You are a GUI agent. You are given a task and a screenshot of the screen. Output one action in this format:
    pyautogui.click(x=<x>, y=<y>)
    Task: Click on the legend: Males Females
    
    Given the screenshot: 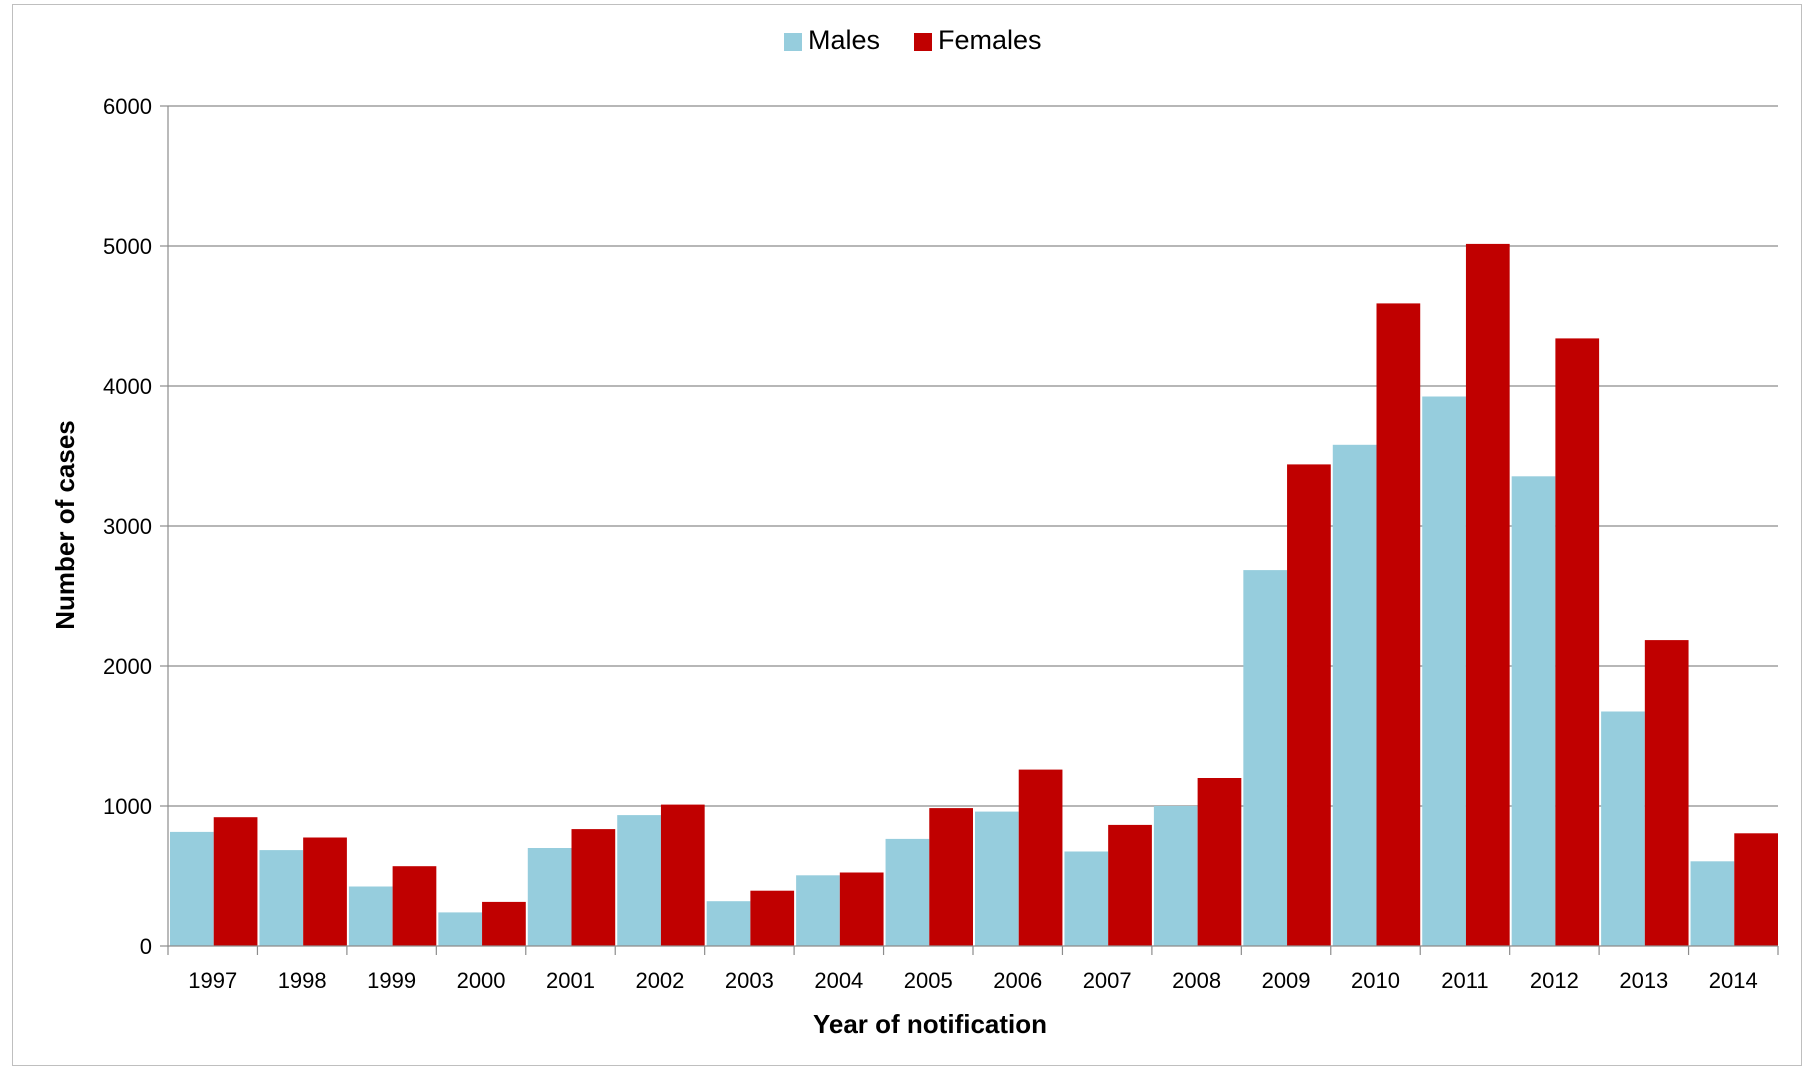 What is the action you would take?
    pyautogui.click(x=913, y=40)
    